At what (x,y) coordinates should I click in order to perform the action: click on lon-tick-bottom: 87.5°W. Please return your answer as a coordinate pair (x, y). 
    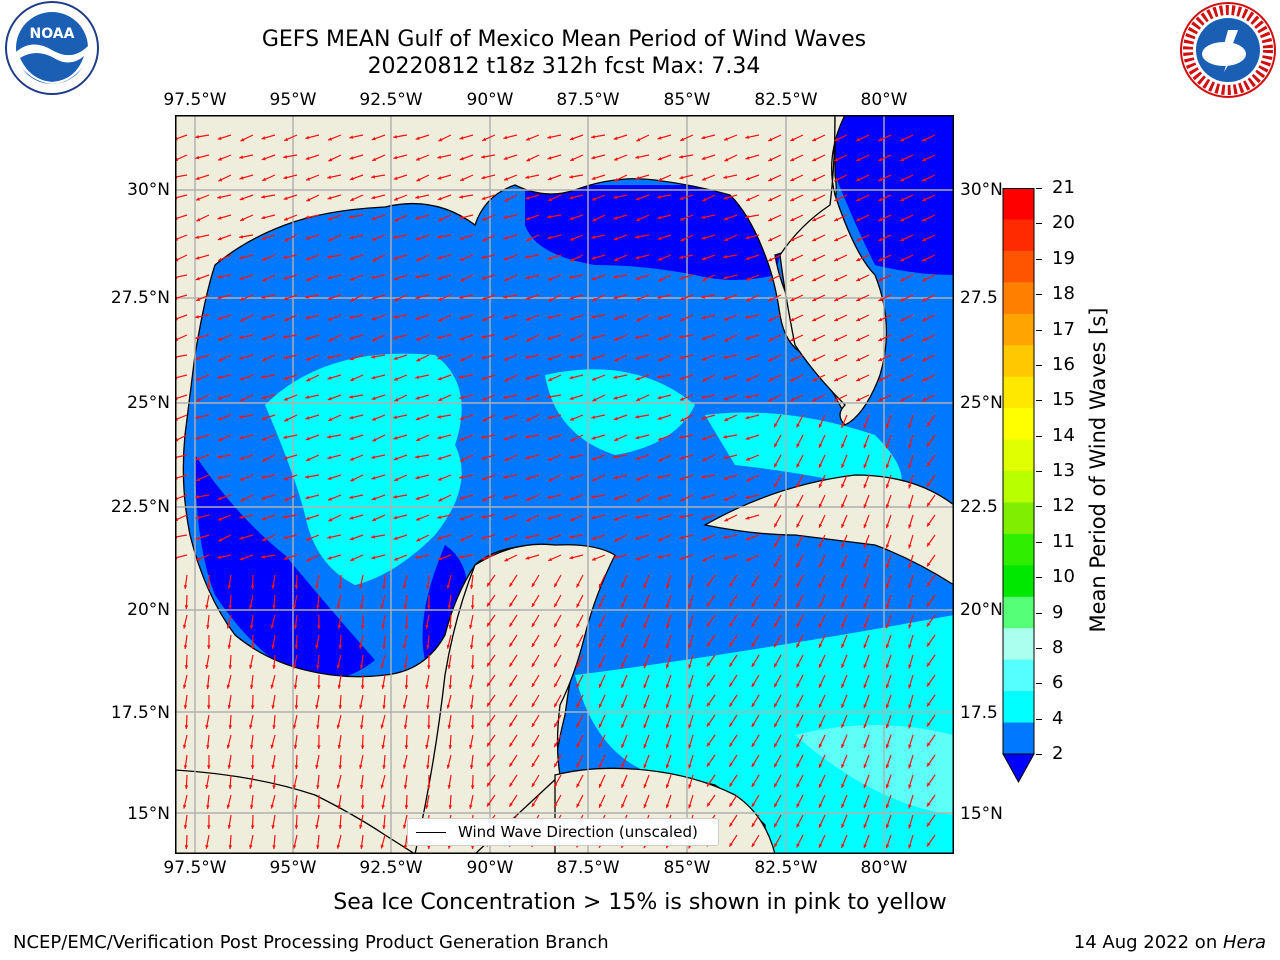
    Looking at the image, I should click on (588, 868).